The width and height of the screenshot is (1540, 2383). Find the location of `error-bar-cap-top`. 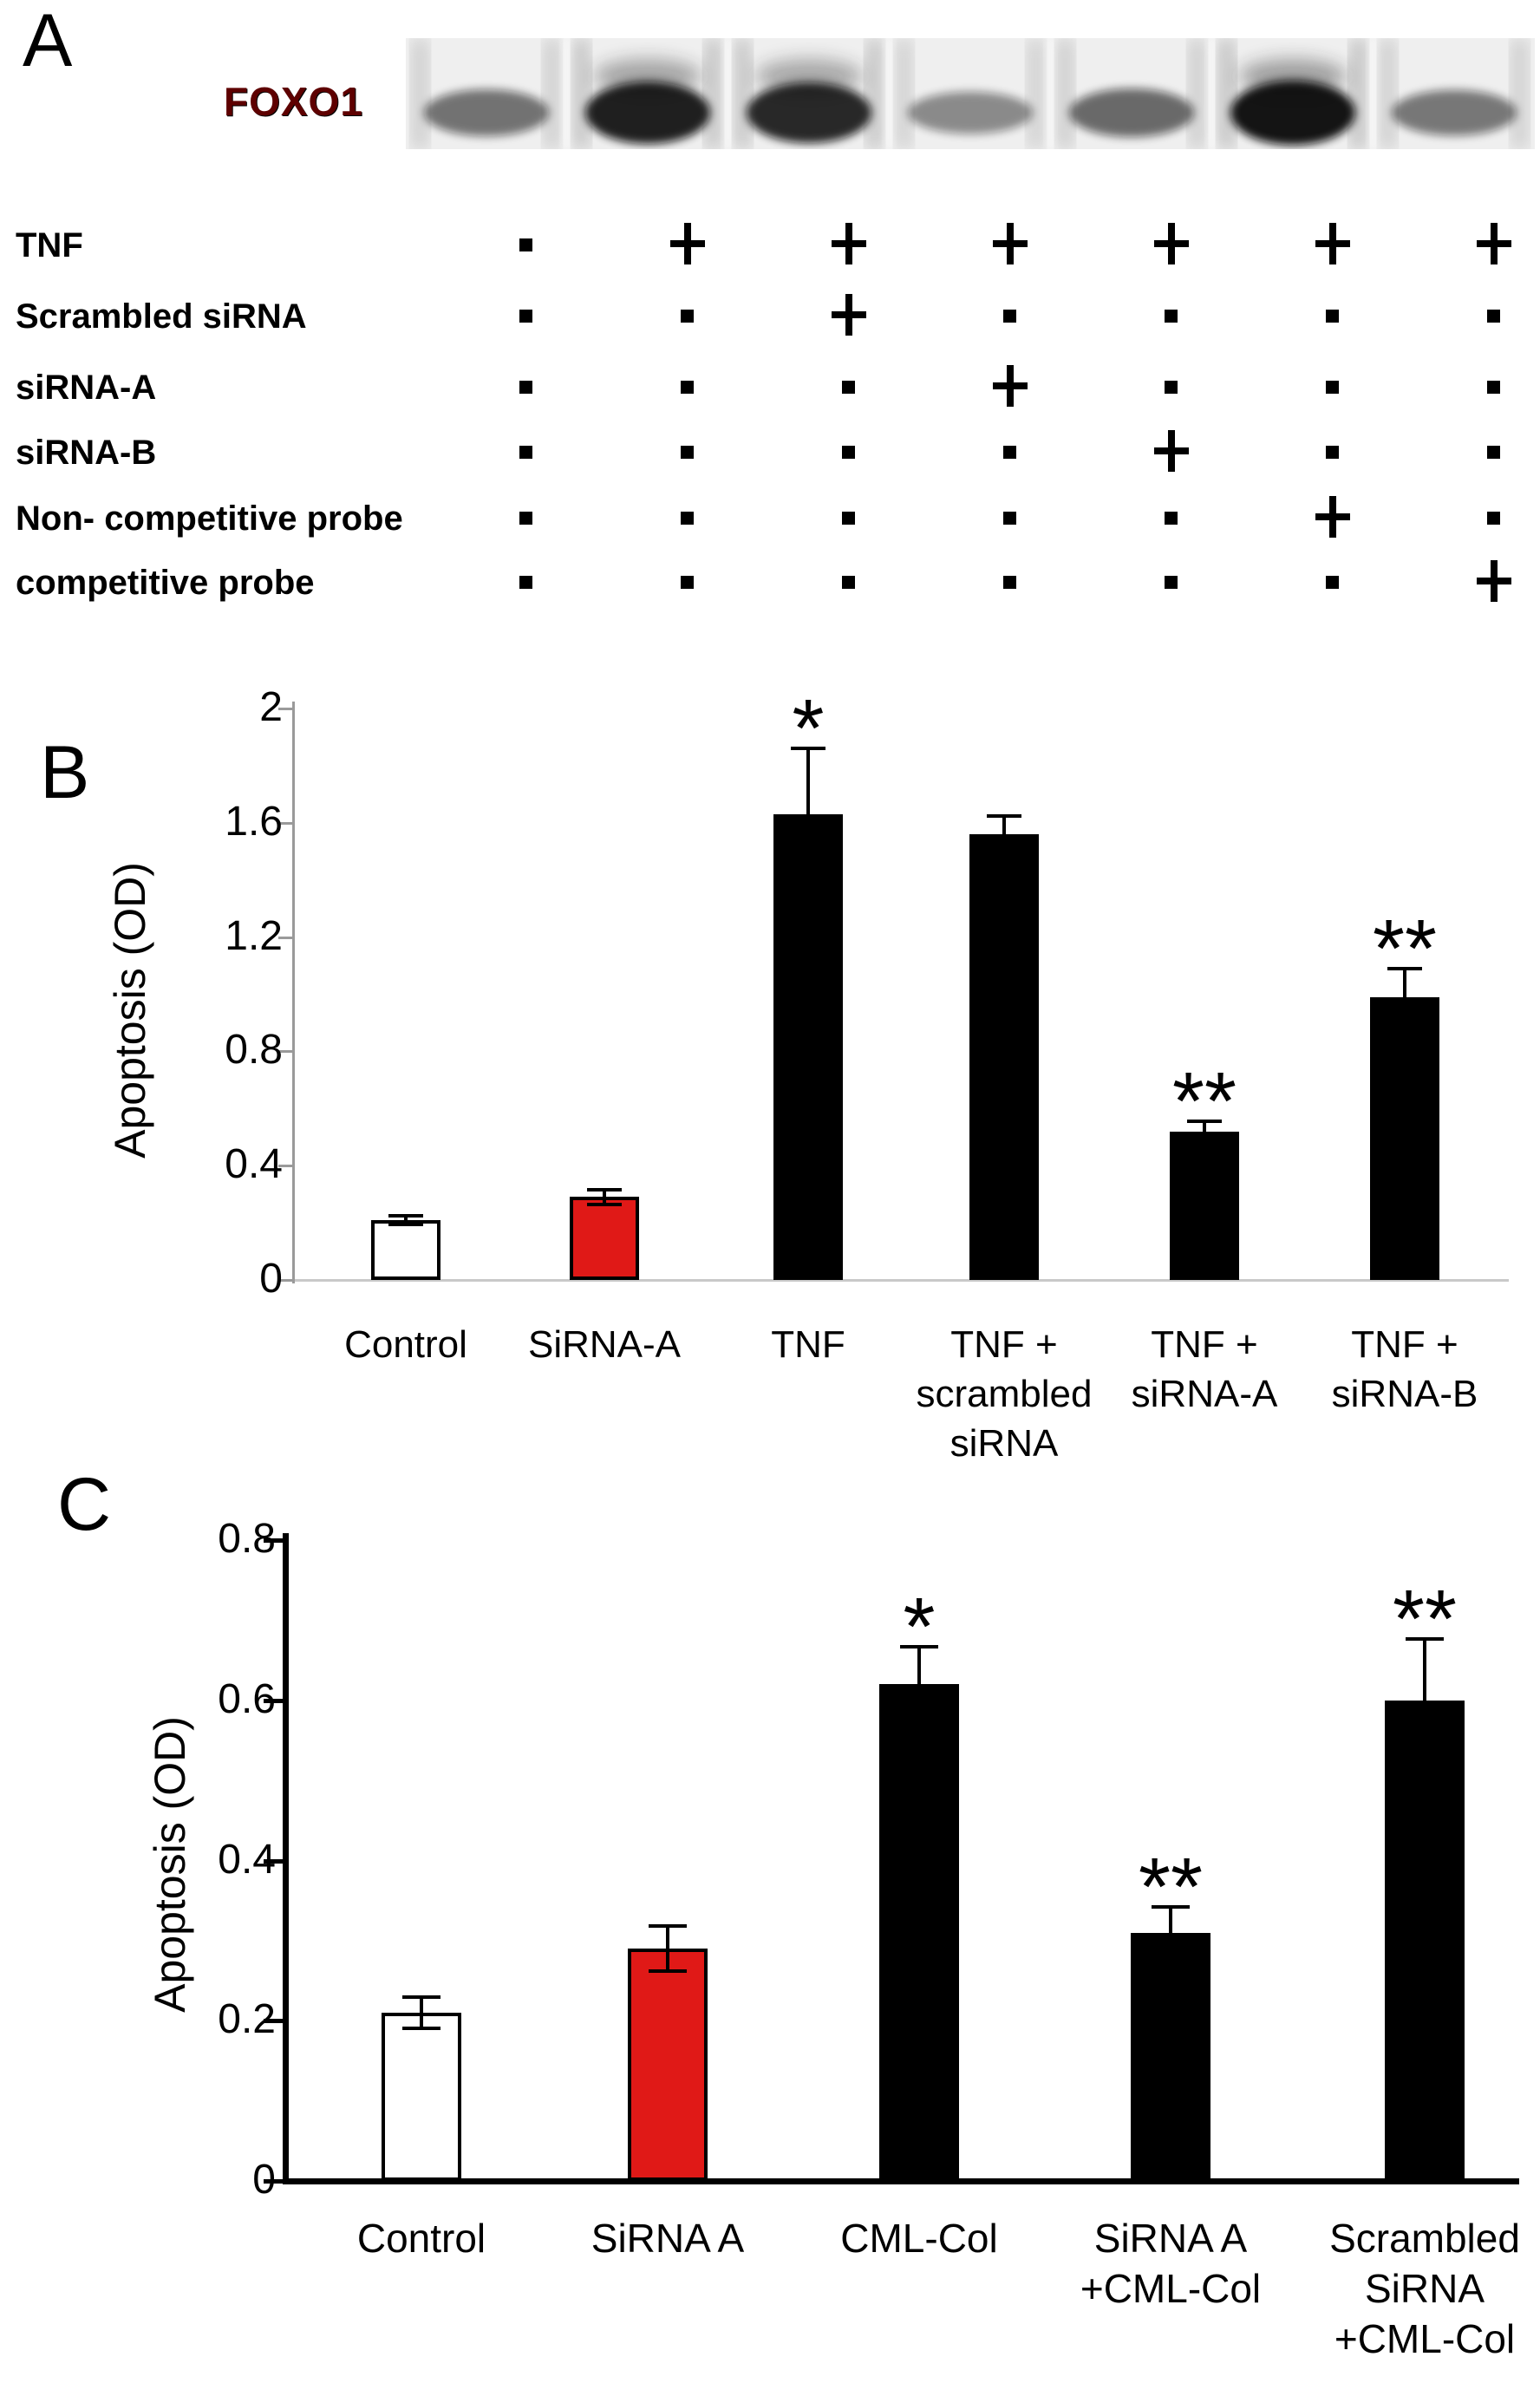

error-bar-cap-top is located at coordinates (421, 1997).